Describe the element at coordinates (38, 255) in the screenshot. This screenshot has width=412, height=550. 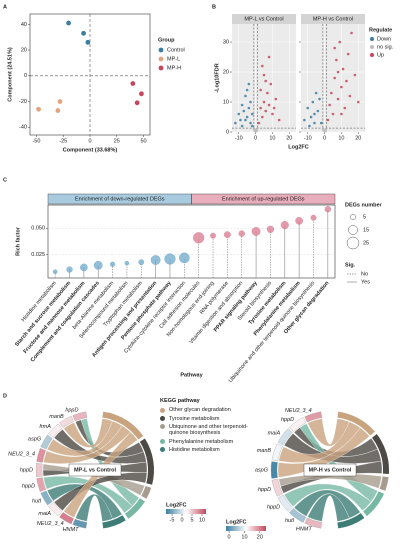
I see `y-tick-label: 0.025` at that location.